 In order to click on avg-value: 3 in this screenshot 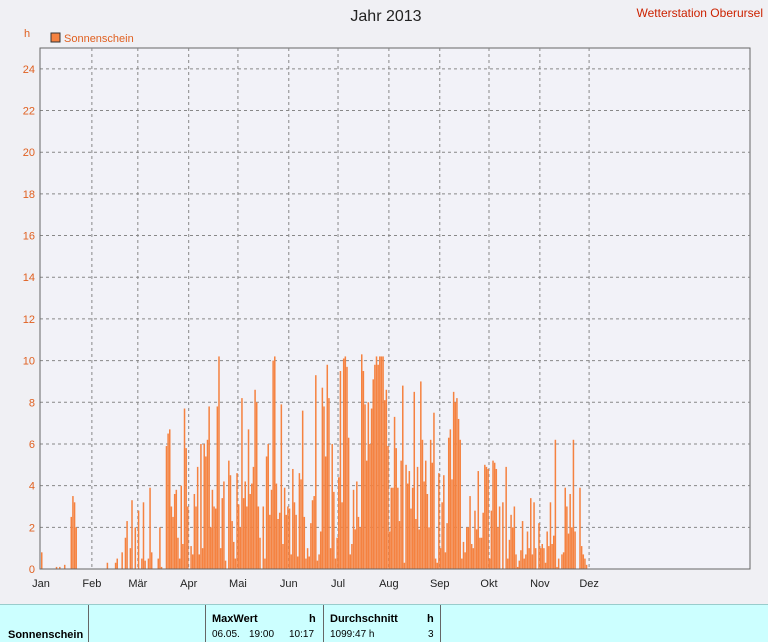, I will do `click(431, 634)`.